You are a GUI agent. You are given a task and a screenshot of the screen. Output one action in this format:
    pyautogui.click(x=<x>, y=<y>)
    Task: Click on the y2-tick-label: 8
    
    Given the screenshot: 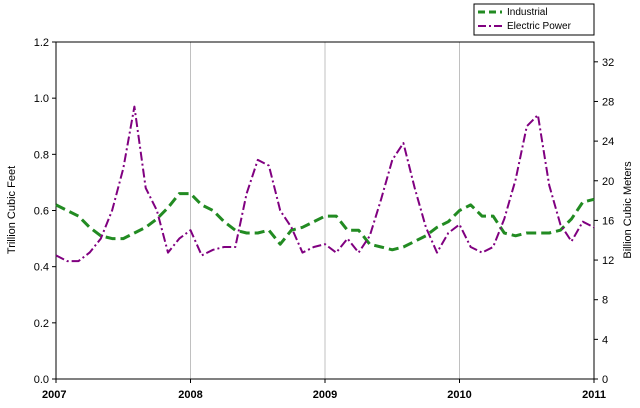 What is the action you would take?
    pyautogui.click(x=605, y=301)
    